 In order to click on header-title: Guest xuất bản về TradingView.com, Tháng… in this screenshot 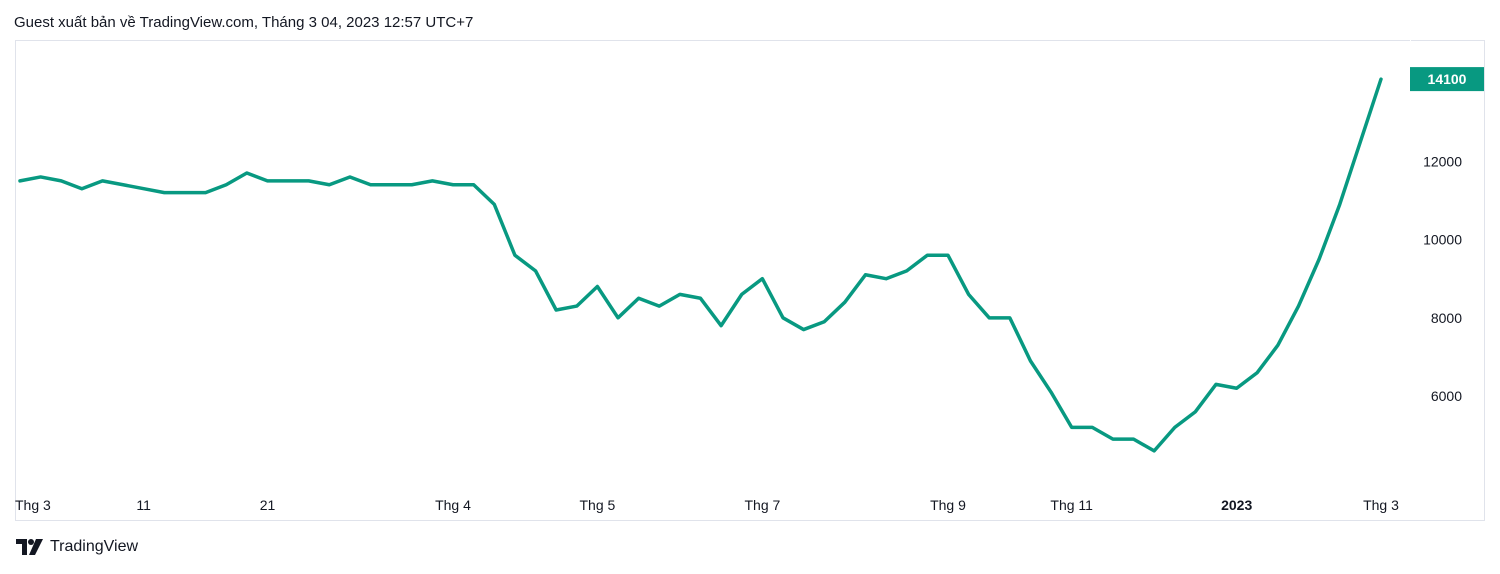, I will do `click(244, 22)`.